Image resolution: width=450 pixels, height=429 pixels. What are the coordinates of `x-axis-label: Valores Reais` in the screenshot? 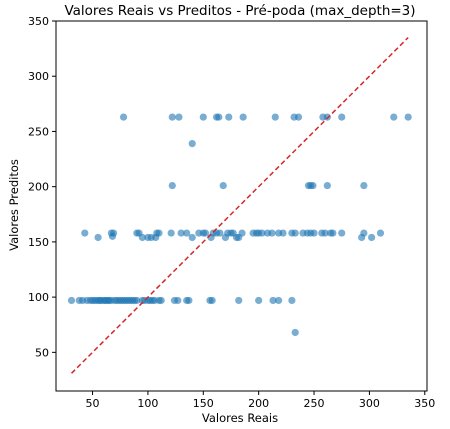 It's located at (240, 418).